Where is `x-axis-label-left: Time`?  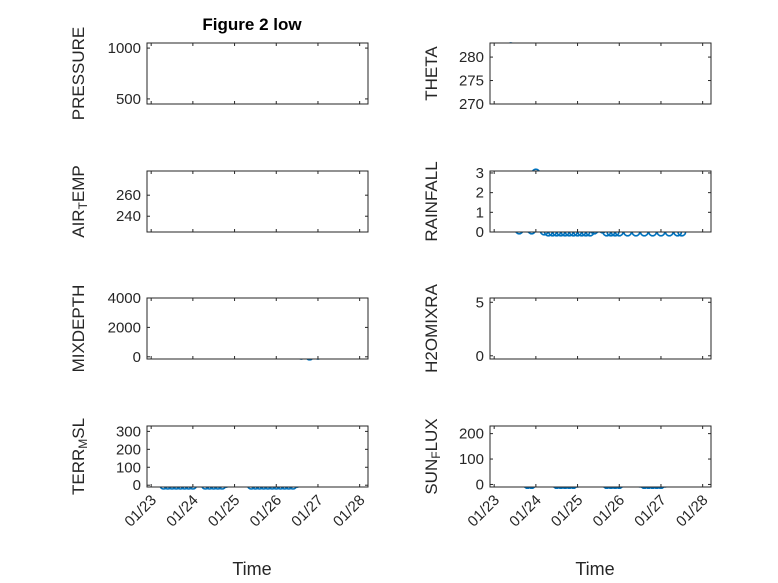 x-axis-label-left: Time is located at coordinates (251, 569).